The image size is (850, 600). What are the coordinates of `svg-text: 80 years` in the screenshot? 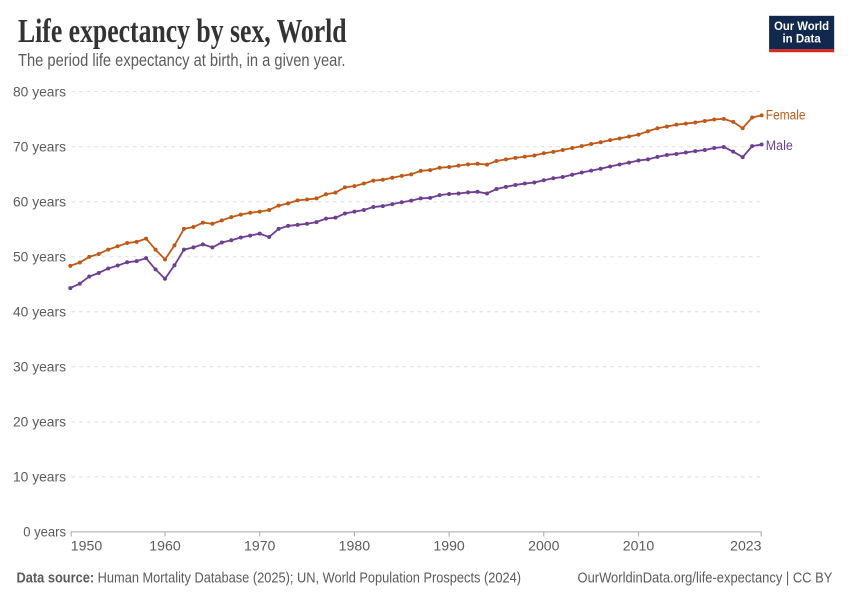 It's located at (39, 91).